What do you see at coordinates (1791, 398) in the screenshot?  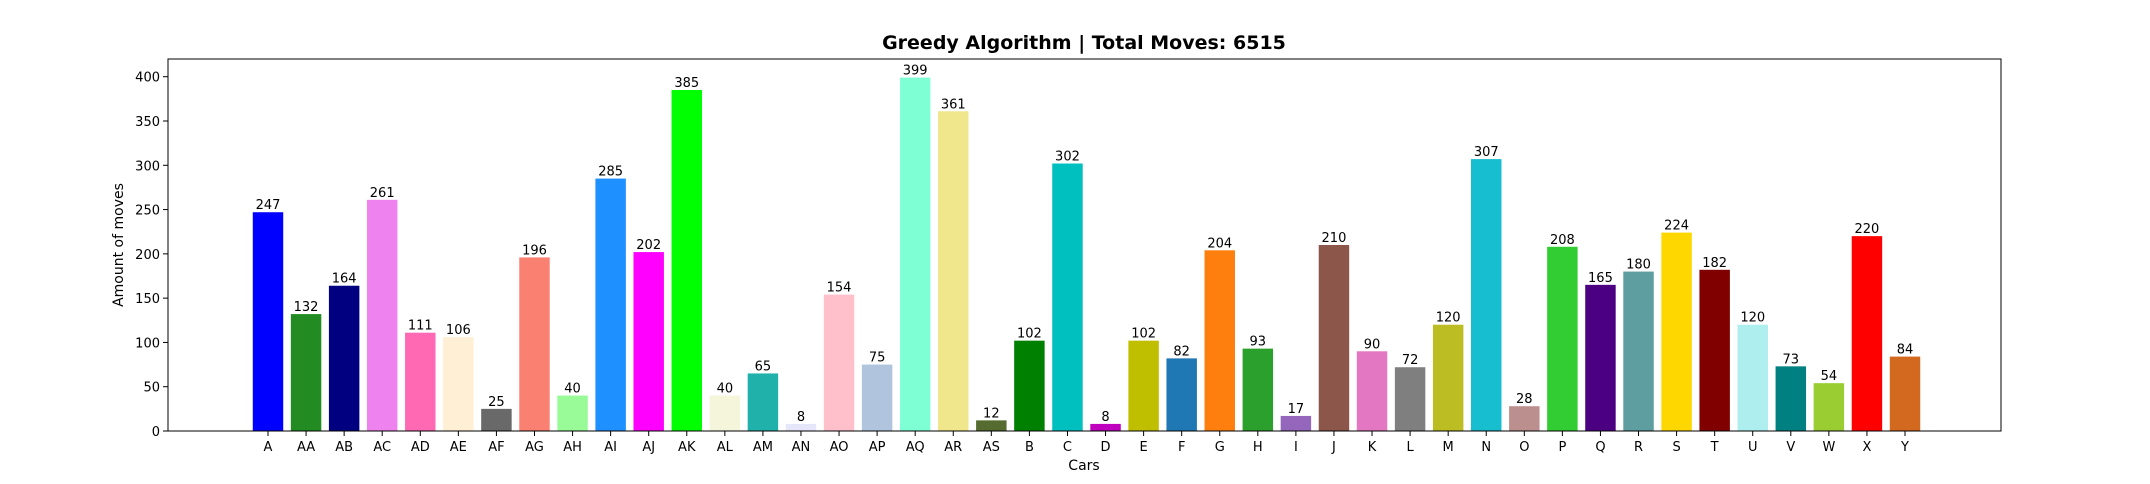 I see `bar-V` at bounding box center [1791, 398].